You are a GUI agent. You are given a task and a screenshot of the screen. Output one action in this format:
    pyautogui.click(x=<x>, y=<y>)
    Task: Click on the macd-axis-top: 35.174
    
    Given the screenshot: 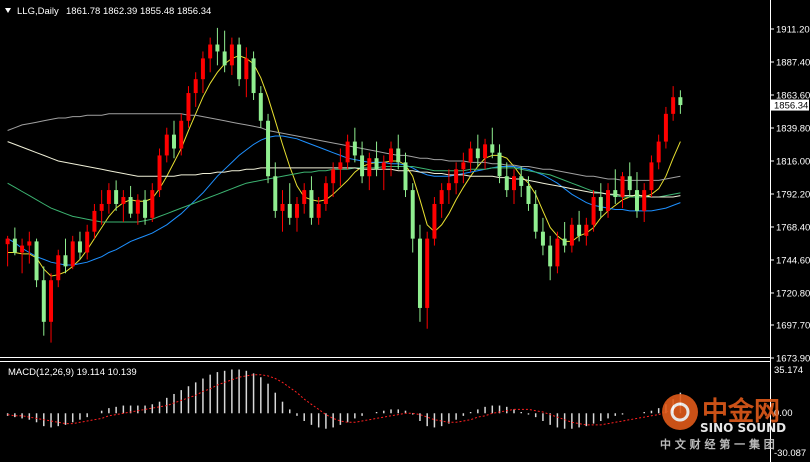 What is the action you would take?
    pyautogui.click(x=788, y=370)
    